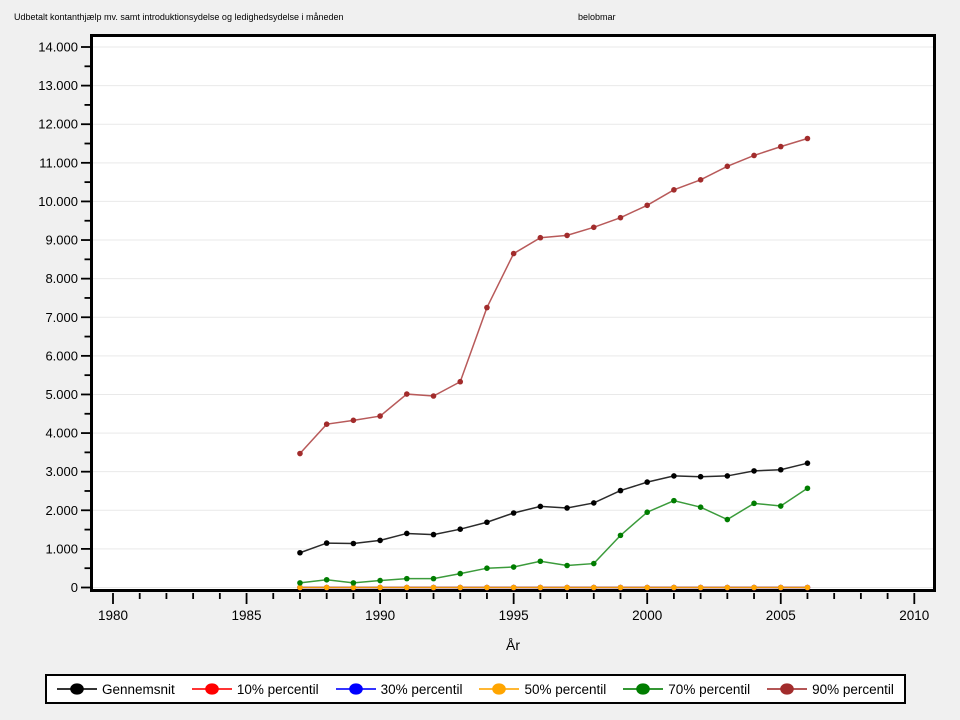  I want to click on x-axis-title: År, so click(513, 645).